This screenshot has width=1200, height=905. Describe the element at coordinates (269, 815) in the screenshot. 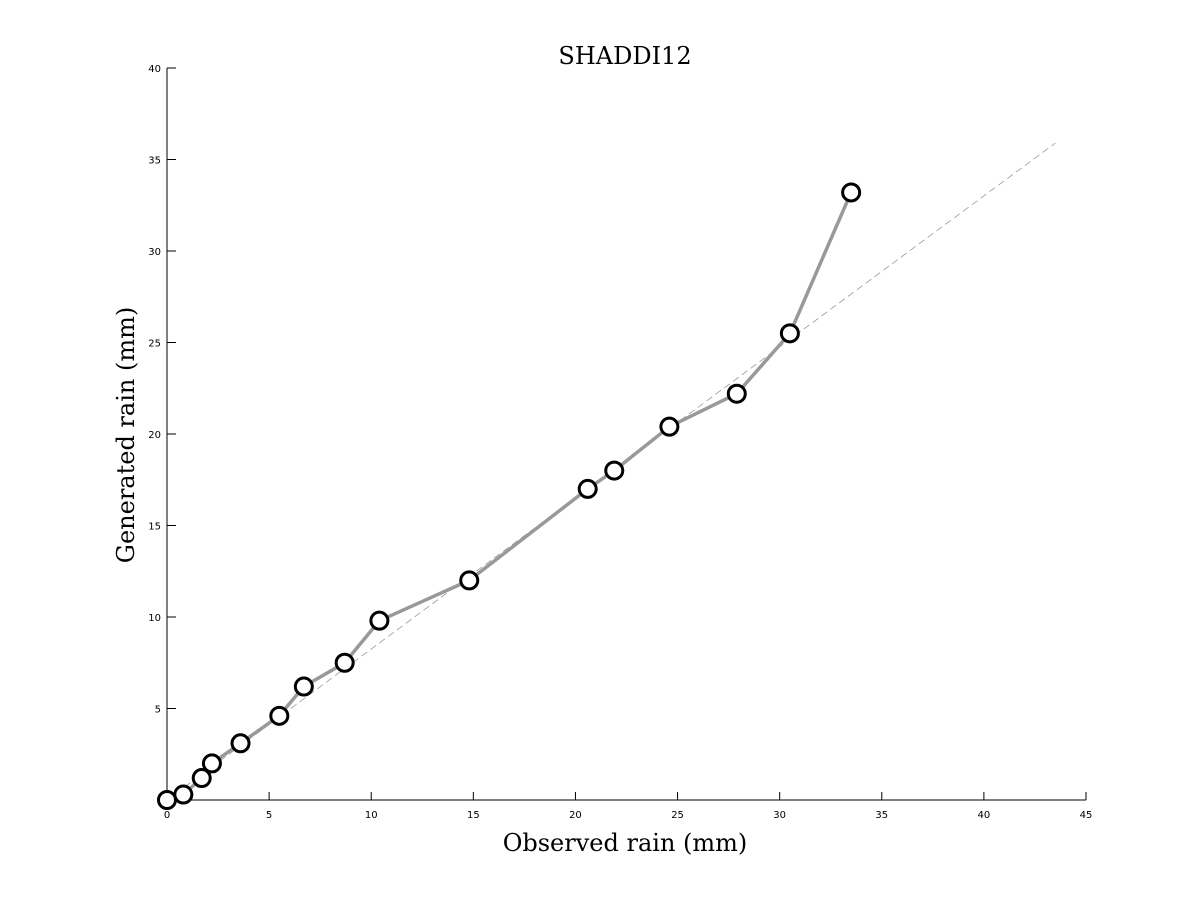

I see `x-tick-label: 5` at that location.